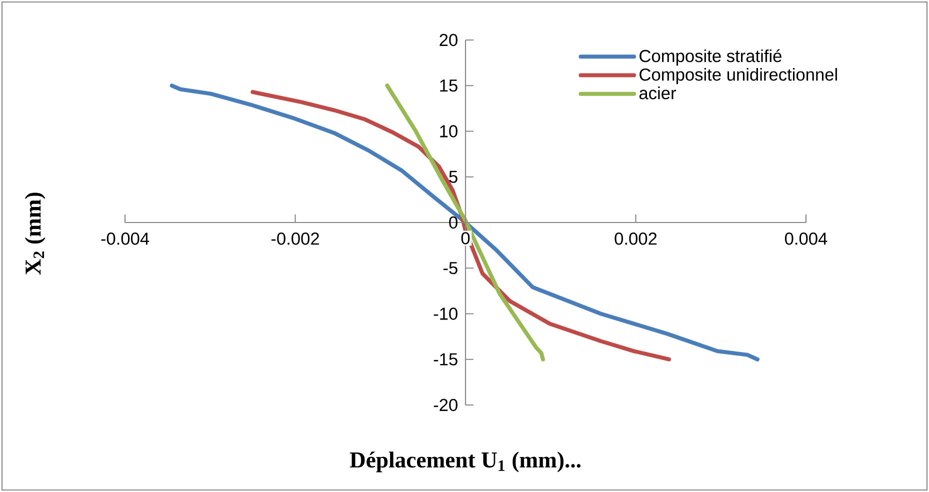 The width and height of the screenshot is (929, 492). What do you see at coordinates (449, 131) in the screenshot?
I see `y-tick-label: 10` at bounding box center [449, 131].